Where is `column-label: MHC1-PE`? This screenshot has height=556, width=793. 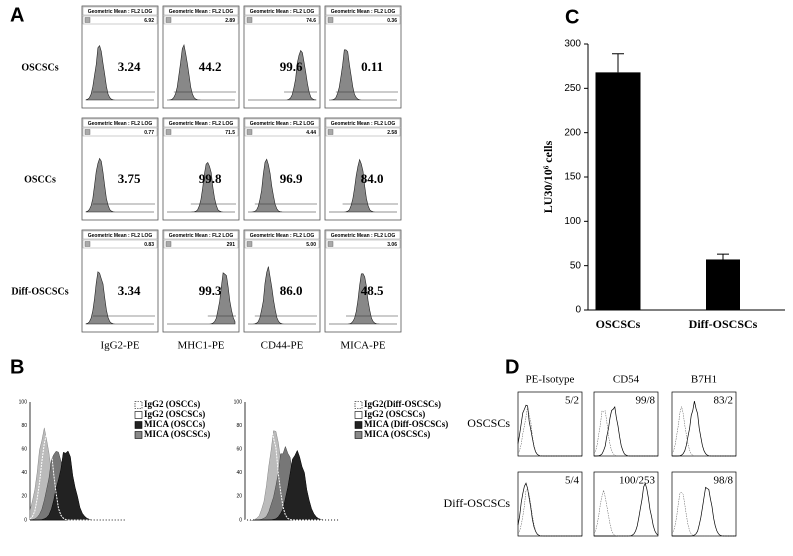
column-label: MHC1-PE is located at coordinates (200, 346).